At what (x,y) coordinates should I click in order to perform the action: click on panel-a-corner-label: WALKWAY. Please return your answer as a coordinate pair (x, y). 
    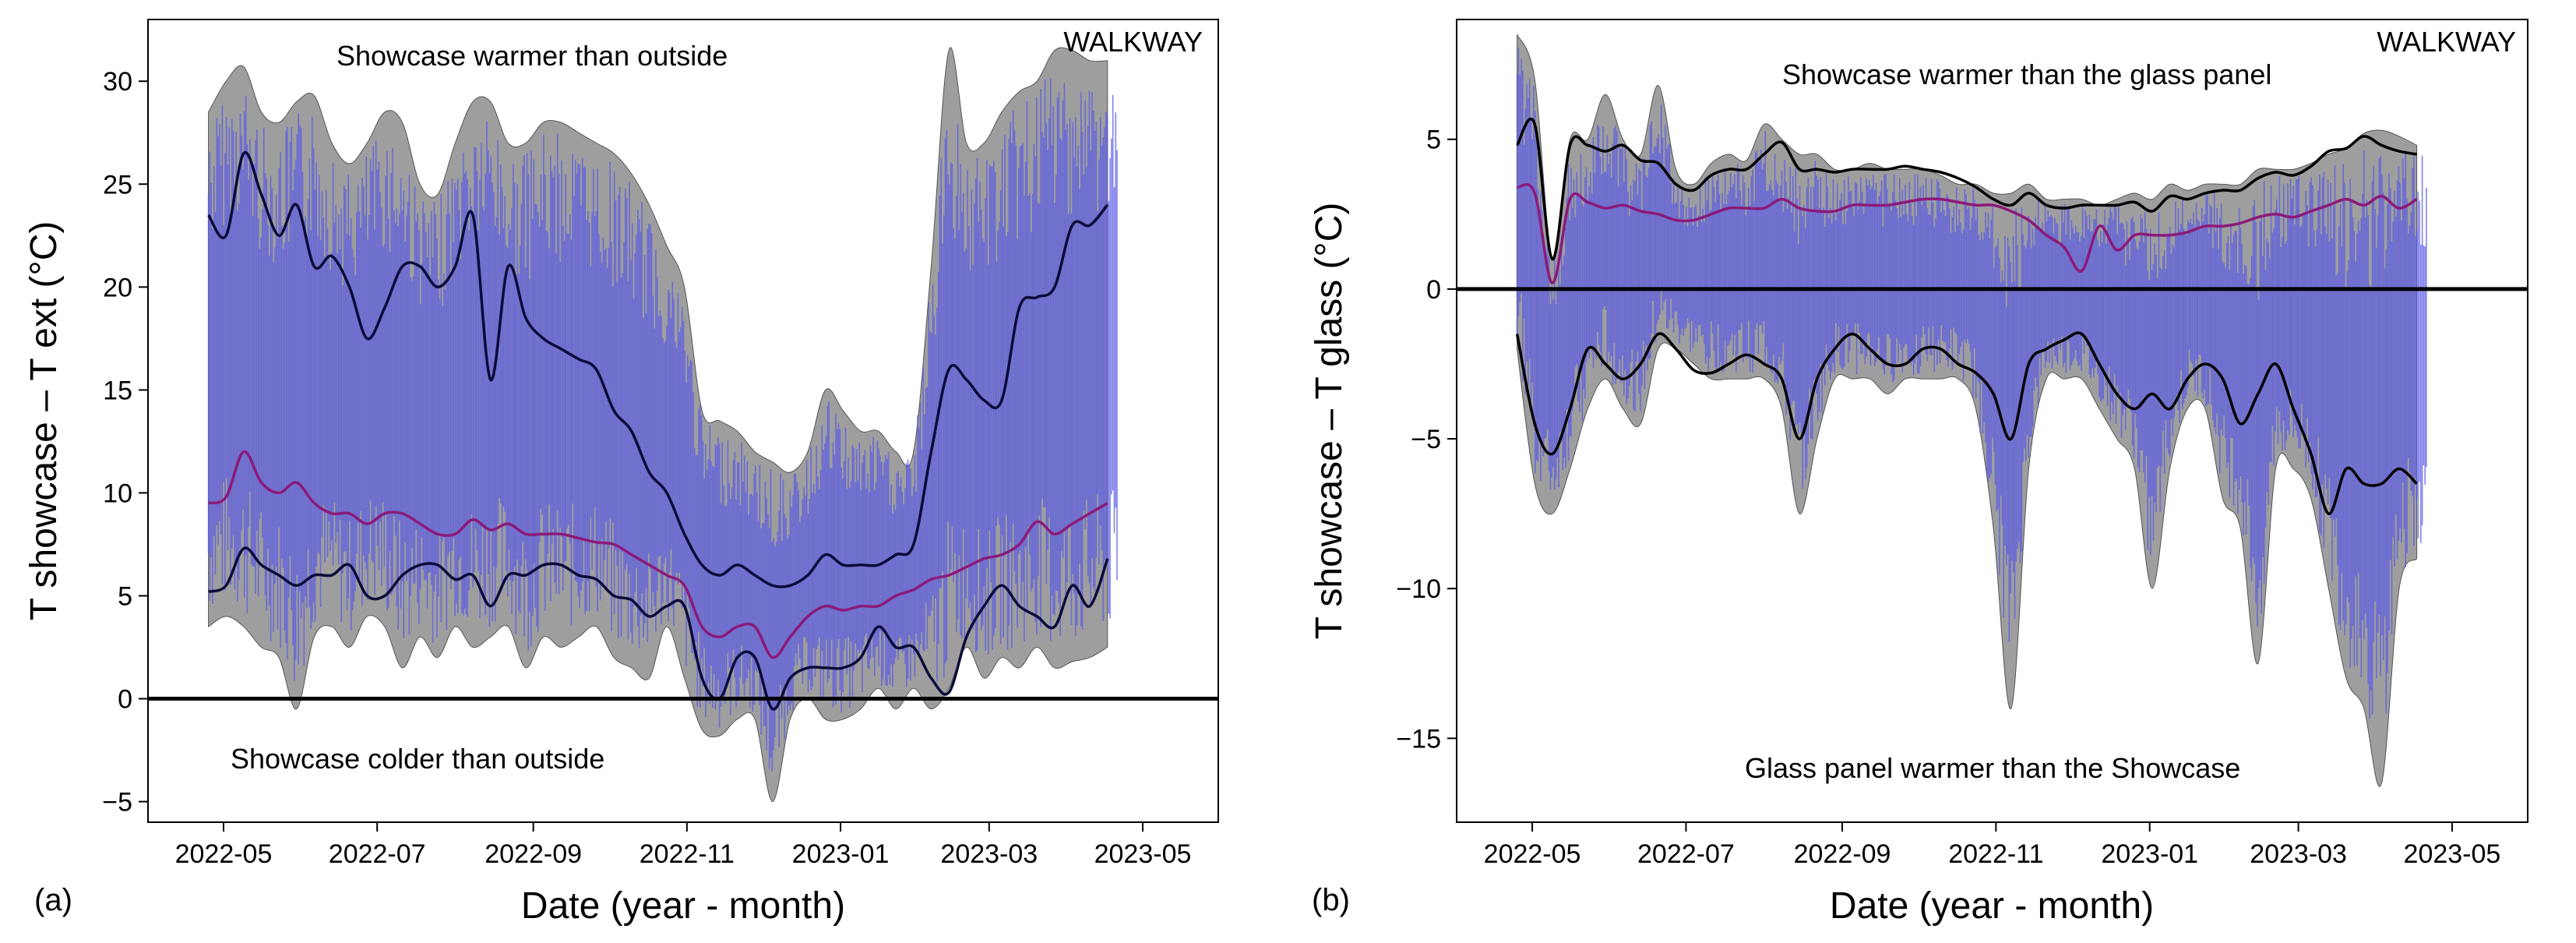
    Looking at the image, I should click on (1133, 42).